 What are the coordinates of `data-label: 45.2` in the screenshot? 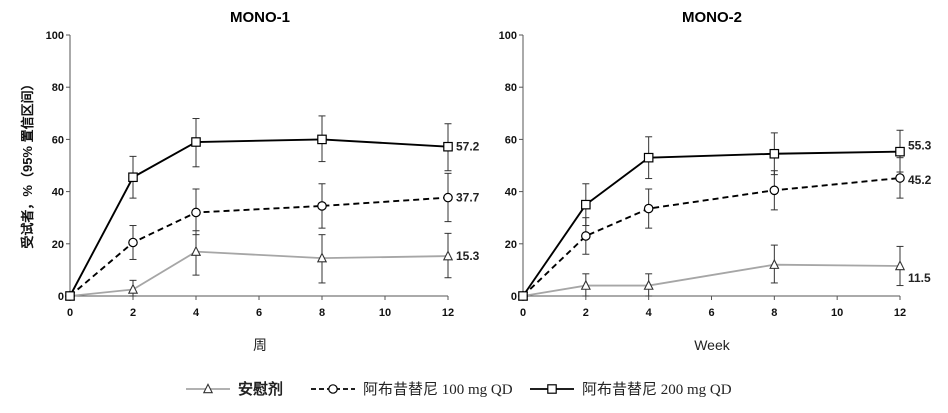 It's located at (920, 180).